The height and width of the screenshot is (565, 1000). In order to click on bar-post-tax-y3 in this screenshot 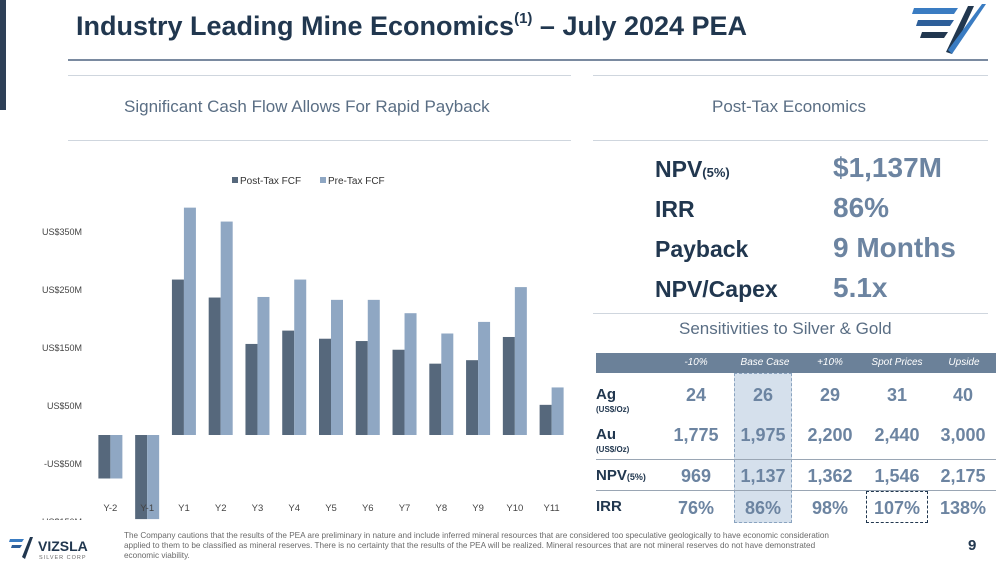, I will do `click(251, 389)`.